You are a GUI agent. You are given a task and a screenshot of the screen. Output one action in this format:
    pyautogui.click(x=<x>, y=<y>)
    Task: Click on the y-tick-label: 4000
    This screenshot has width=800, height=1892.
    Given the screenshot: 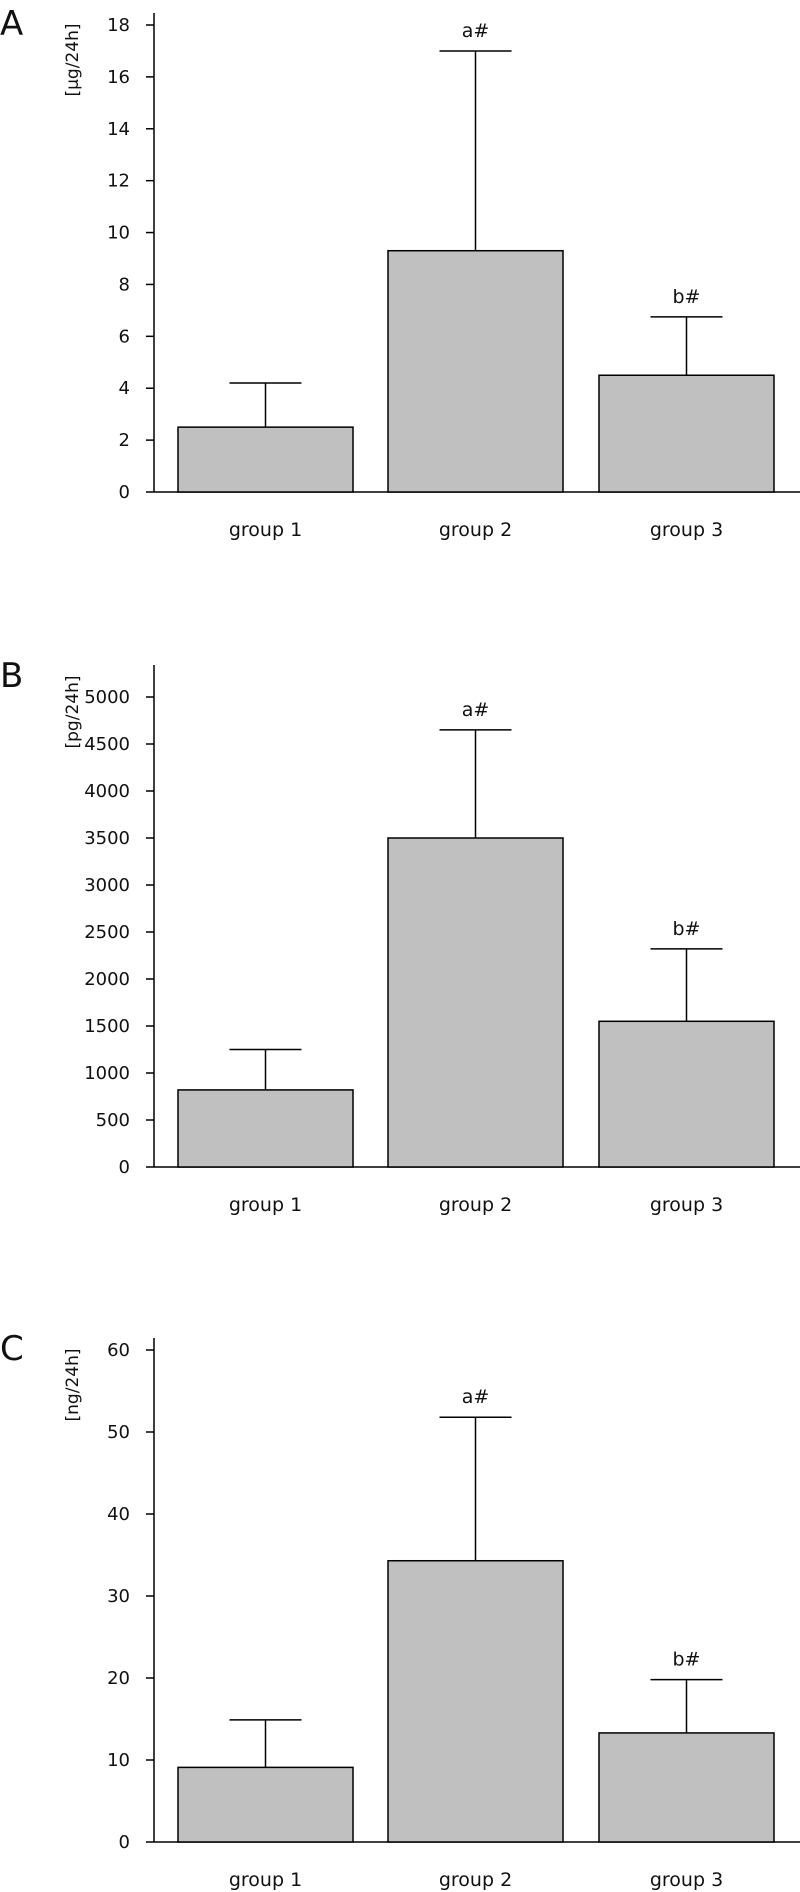 What is the action you would take?
    pyautogui.click(x=107, y=791)
    